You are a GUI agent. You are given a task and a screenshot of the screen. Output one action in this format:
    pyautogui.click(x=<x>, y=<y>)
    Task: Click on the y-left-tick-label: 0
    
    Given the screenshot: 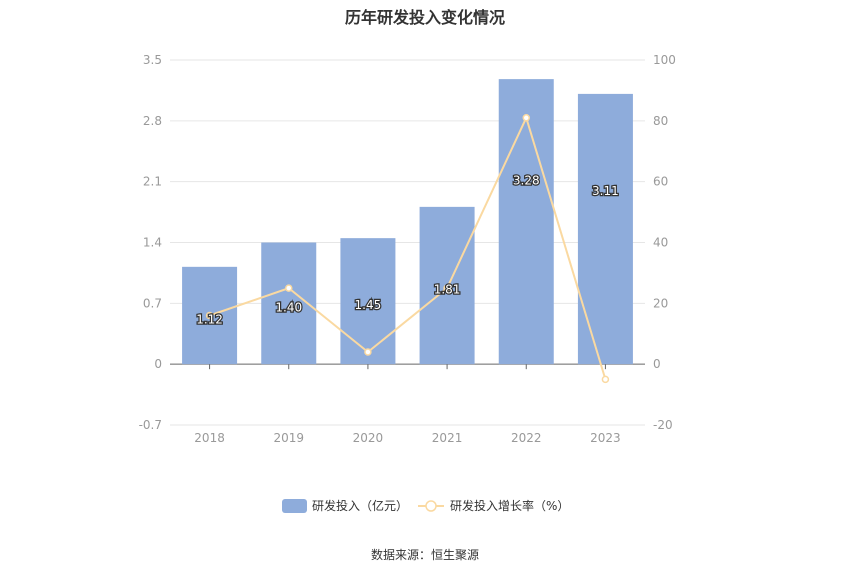 What is the action you would take?
    pyautogui.click(x=158, y=364)
    